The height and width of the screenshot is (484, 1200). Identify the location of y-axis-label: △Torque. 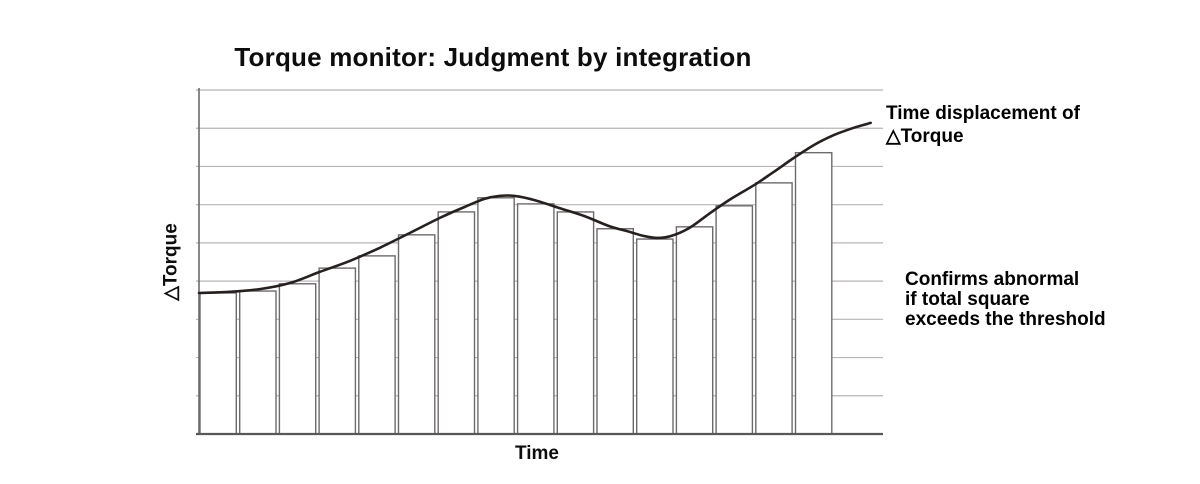
(171, 262).